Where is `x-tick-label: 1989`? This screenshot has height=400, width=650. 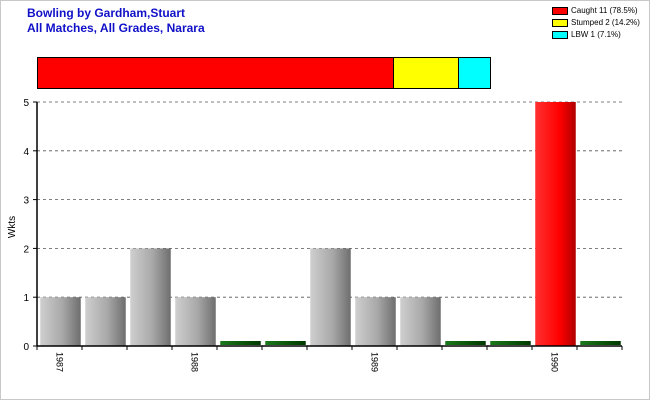
x-tick-label: 1989 is located at coordinates (375, 362).